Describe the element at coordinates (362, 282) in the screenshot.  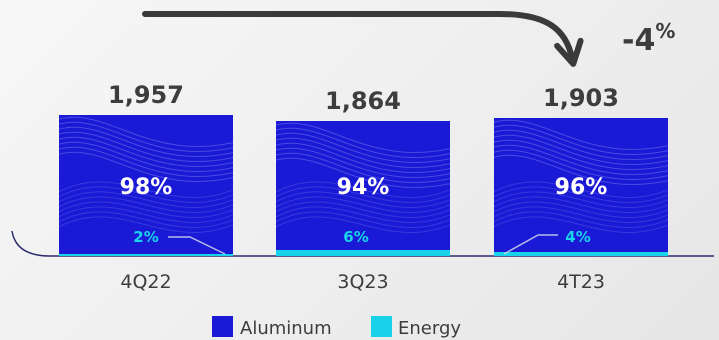
I see `category-label: 3Q23` at that location.